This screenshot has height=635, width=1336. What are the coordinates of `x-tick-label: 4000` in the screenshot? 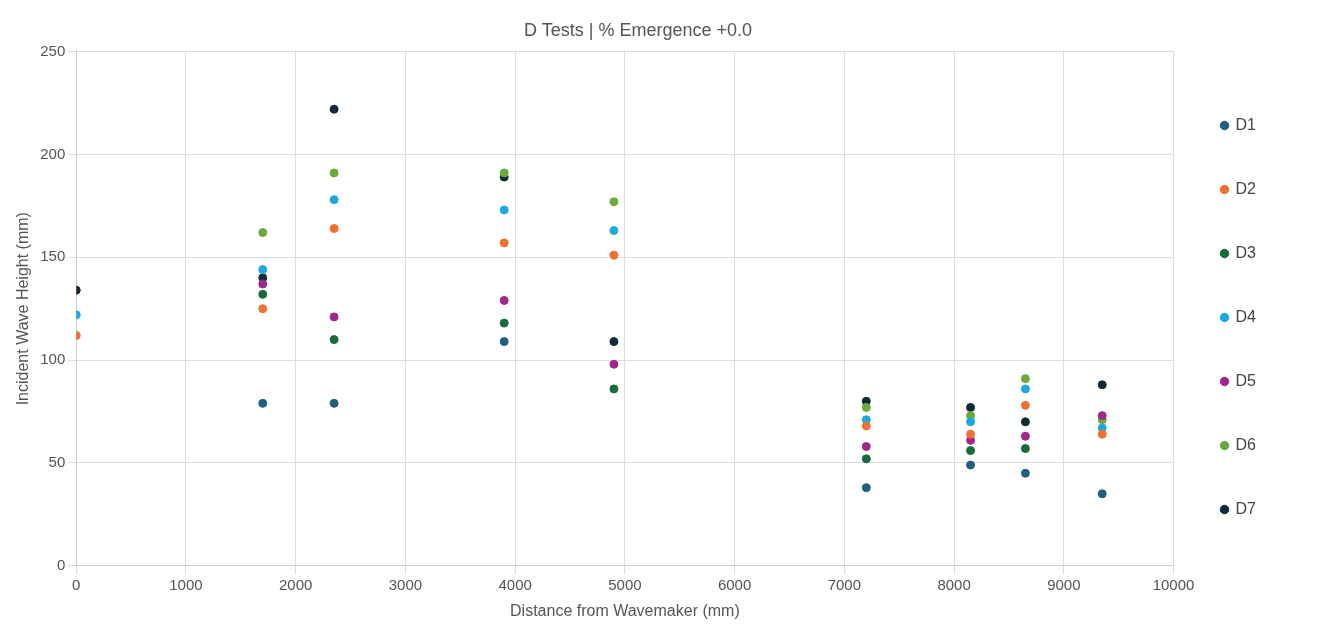 It's located at (515, 584).